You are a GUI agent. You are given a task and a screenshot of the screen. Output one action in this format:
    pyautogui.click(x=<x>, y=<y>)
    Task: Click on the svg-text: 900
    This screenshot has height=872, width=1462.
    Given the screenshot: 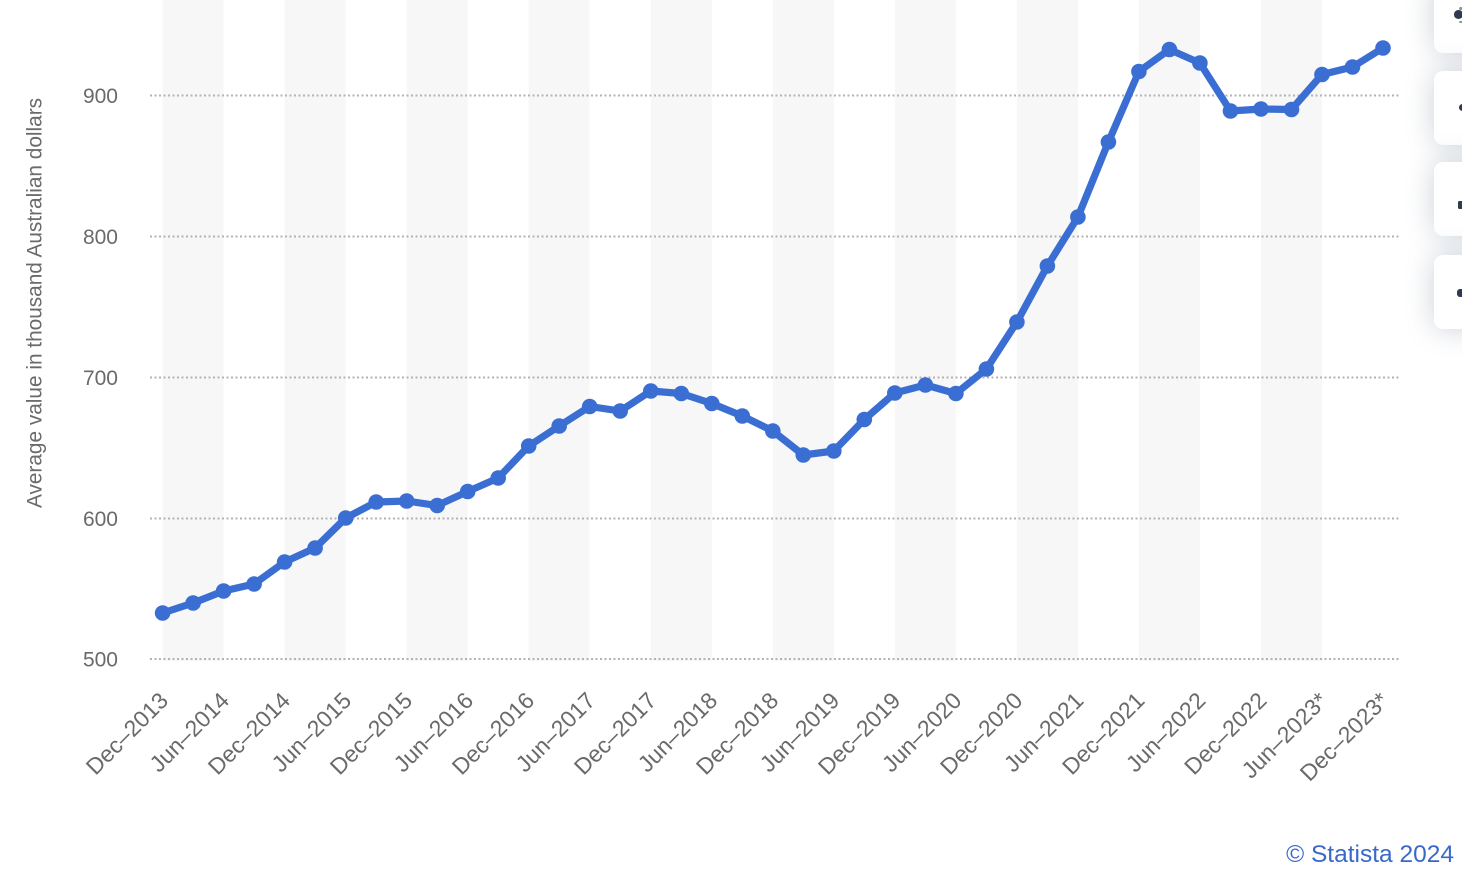 What is the action you would take?
    pyautogui.click(x=100, y=96)
    